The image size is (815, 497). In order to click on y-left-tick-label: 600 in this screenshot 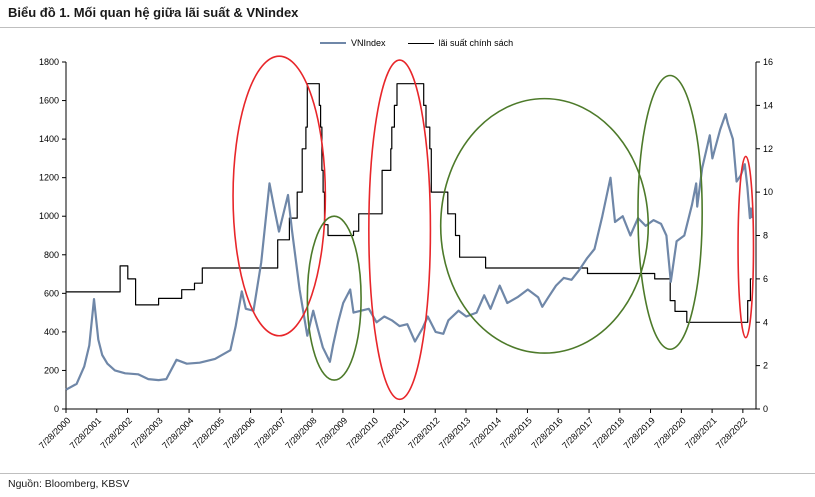, I will do `click(51, 293)`.